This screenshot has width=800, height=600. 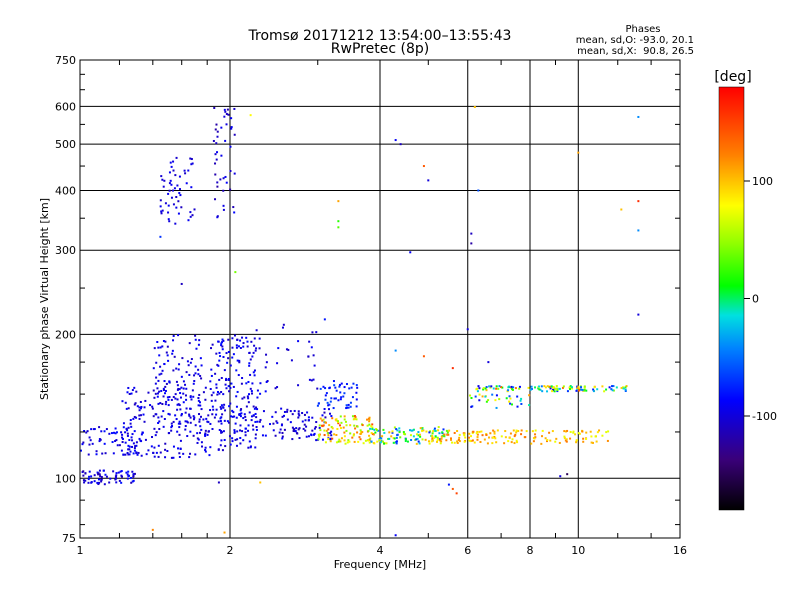 I want to click on x-tick-label: 16, so click(x=680, y=550).